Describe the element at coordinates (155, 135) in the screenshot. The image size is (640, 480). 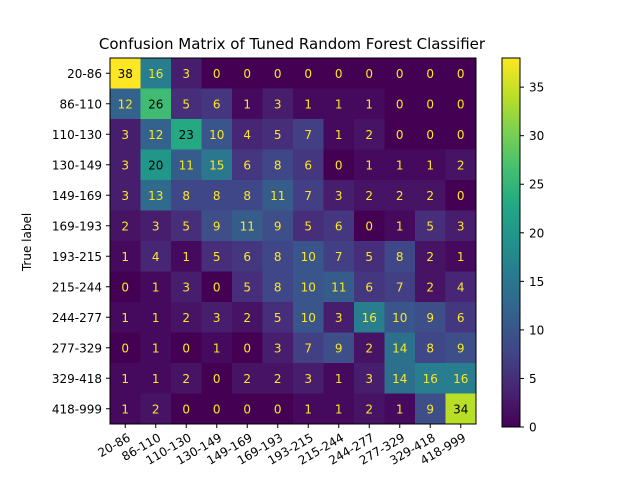
I see `cell-value-label: 12` at that location.